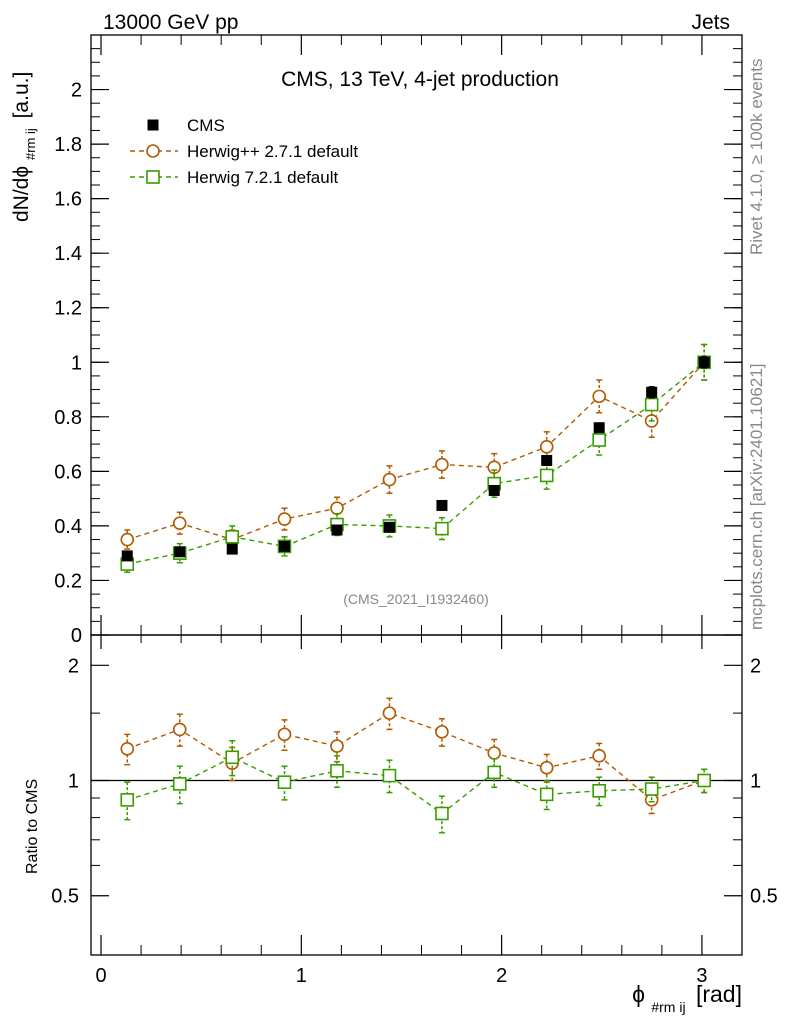 The width and height of the screenshot is (786, 1024). I want to click on x-tick-label: 3, so click(701, 976).